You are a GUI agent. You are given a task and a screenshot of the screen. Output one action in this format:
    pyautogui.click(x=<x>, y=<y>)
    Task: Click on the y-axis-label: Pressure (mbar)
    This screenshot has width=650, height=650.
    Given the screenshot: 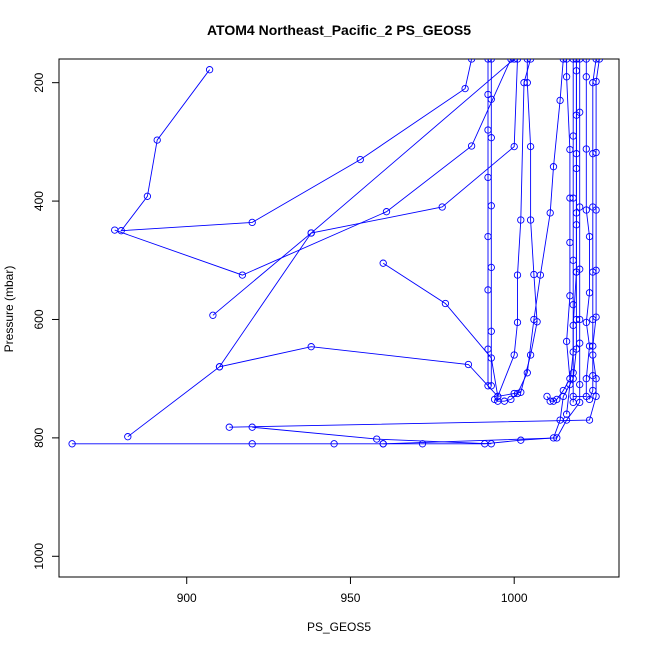 What is the action you would take?
    pyautogui.click(x=9, y=309)
    